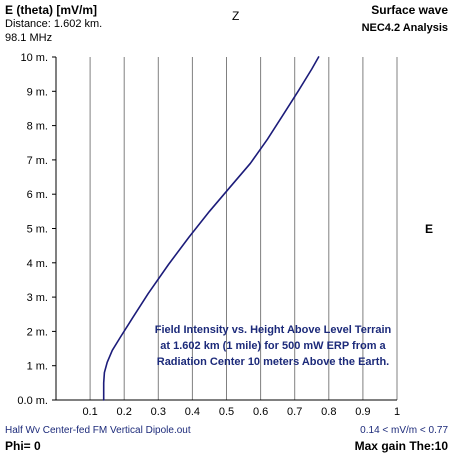 The image size is (454, 454). Describe the element at coordinates (34, 58) in the screenshot. I see `y-tick-label: 10 m.` at that location.